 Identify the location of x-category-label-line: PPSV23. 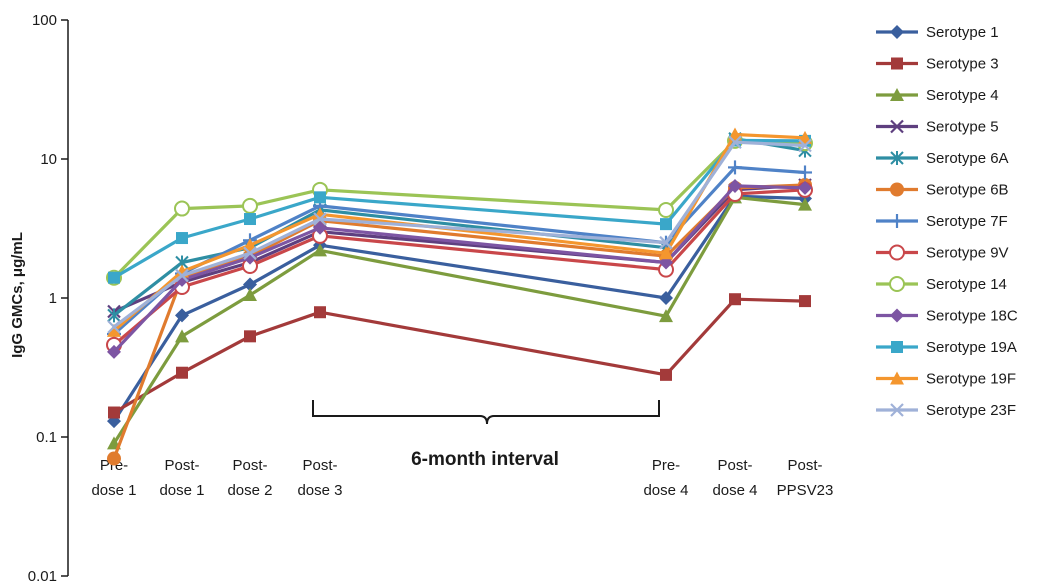
(805, 490).